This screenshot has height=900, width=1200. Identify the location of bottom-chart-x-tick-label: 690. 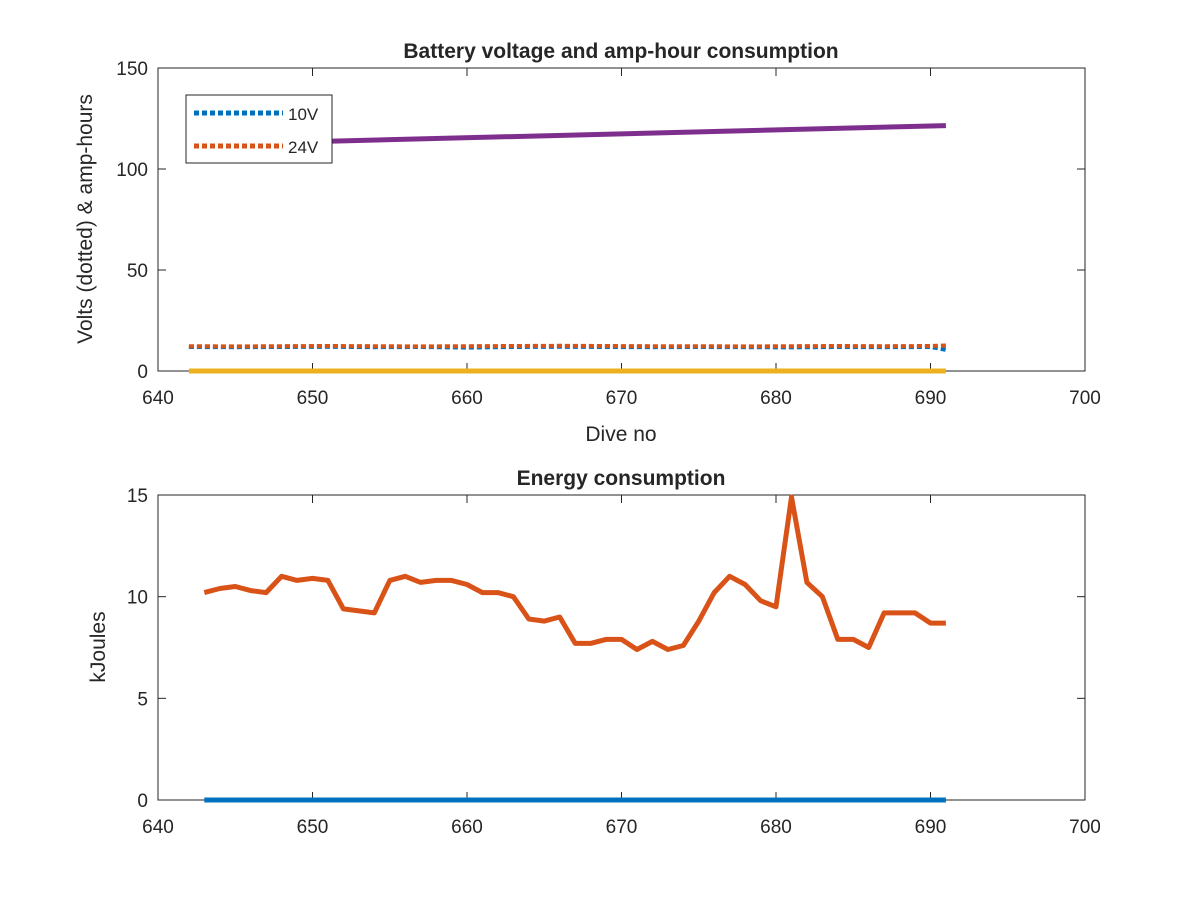
(931, 827).